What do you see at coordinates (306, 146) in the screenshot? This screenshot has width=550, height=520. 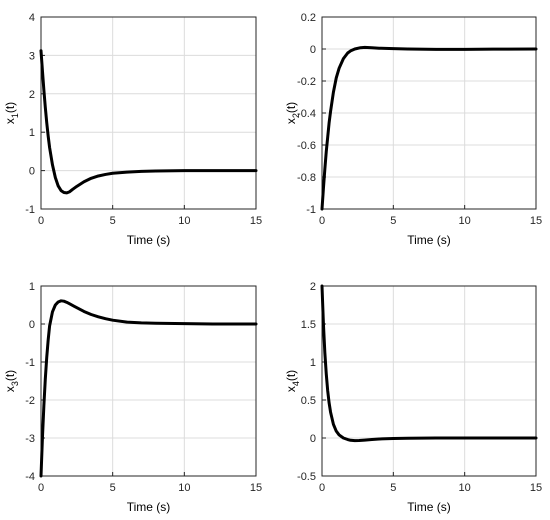 I see `y-tick-label: -0.6` at bounding box center [306, 146].